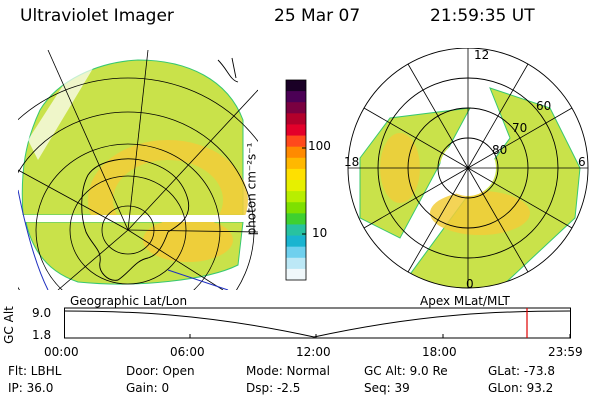 This screenshot has width=600, height=400. Describe the element at coordinates (565, 352) in the screenshot. I see `time-tick-2359: 23:59` at that location.